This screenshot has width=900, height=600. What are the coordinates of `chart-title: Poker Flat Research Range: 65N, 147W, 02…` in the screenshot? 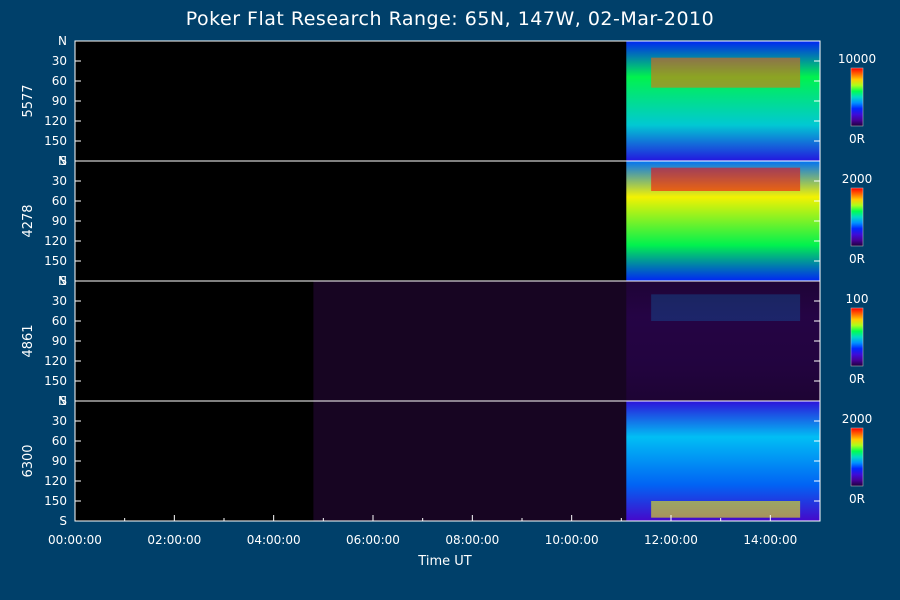 It's located at (450, 19).